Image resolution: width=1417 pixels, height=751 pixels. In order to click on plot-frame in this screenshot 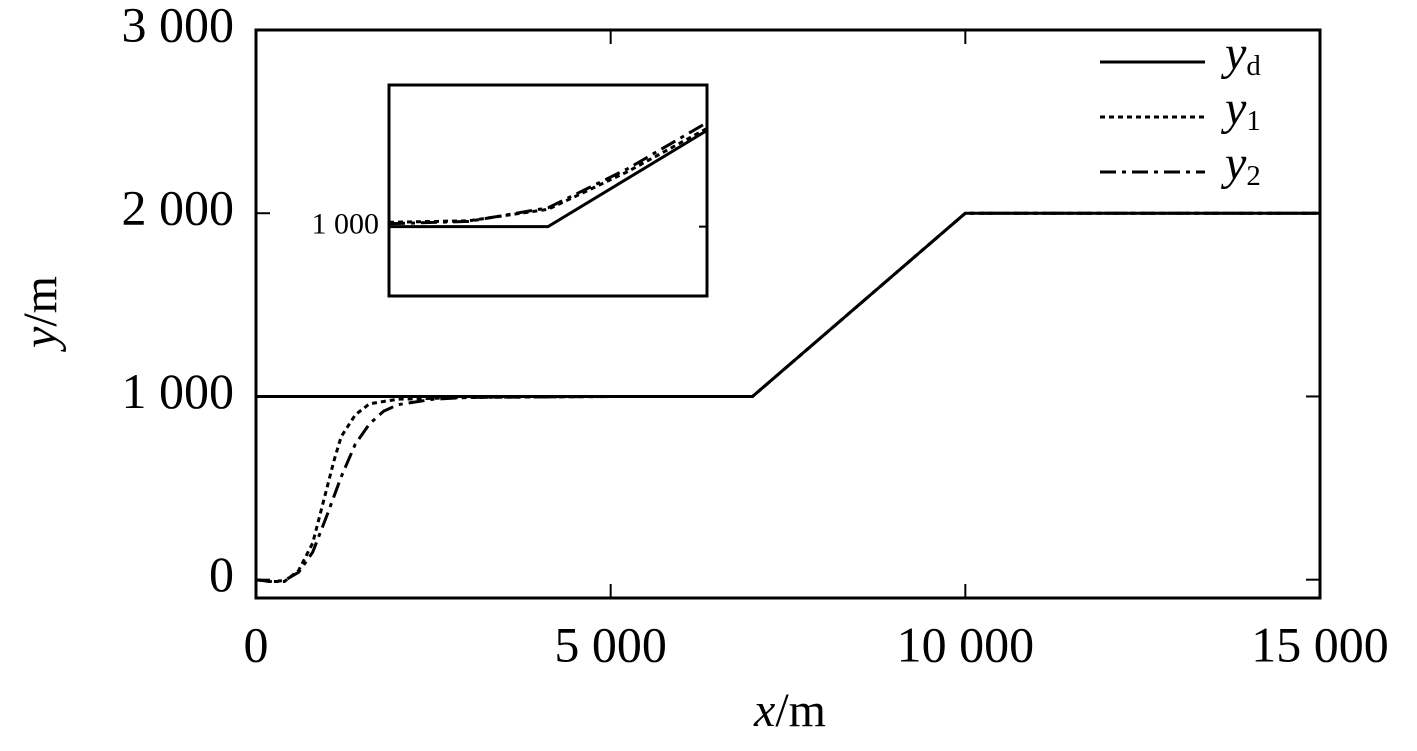, I will do `click(548, 190)`.